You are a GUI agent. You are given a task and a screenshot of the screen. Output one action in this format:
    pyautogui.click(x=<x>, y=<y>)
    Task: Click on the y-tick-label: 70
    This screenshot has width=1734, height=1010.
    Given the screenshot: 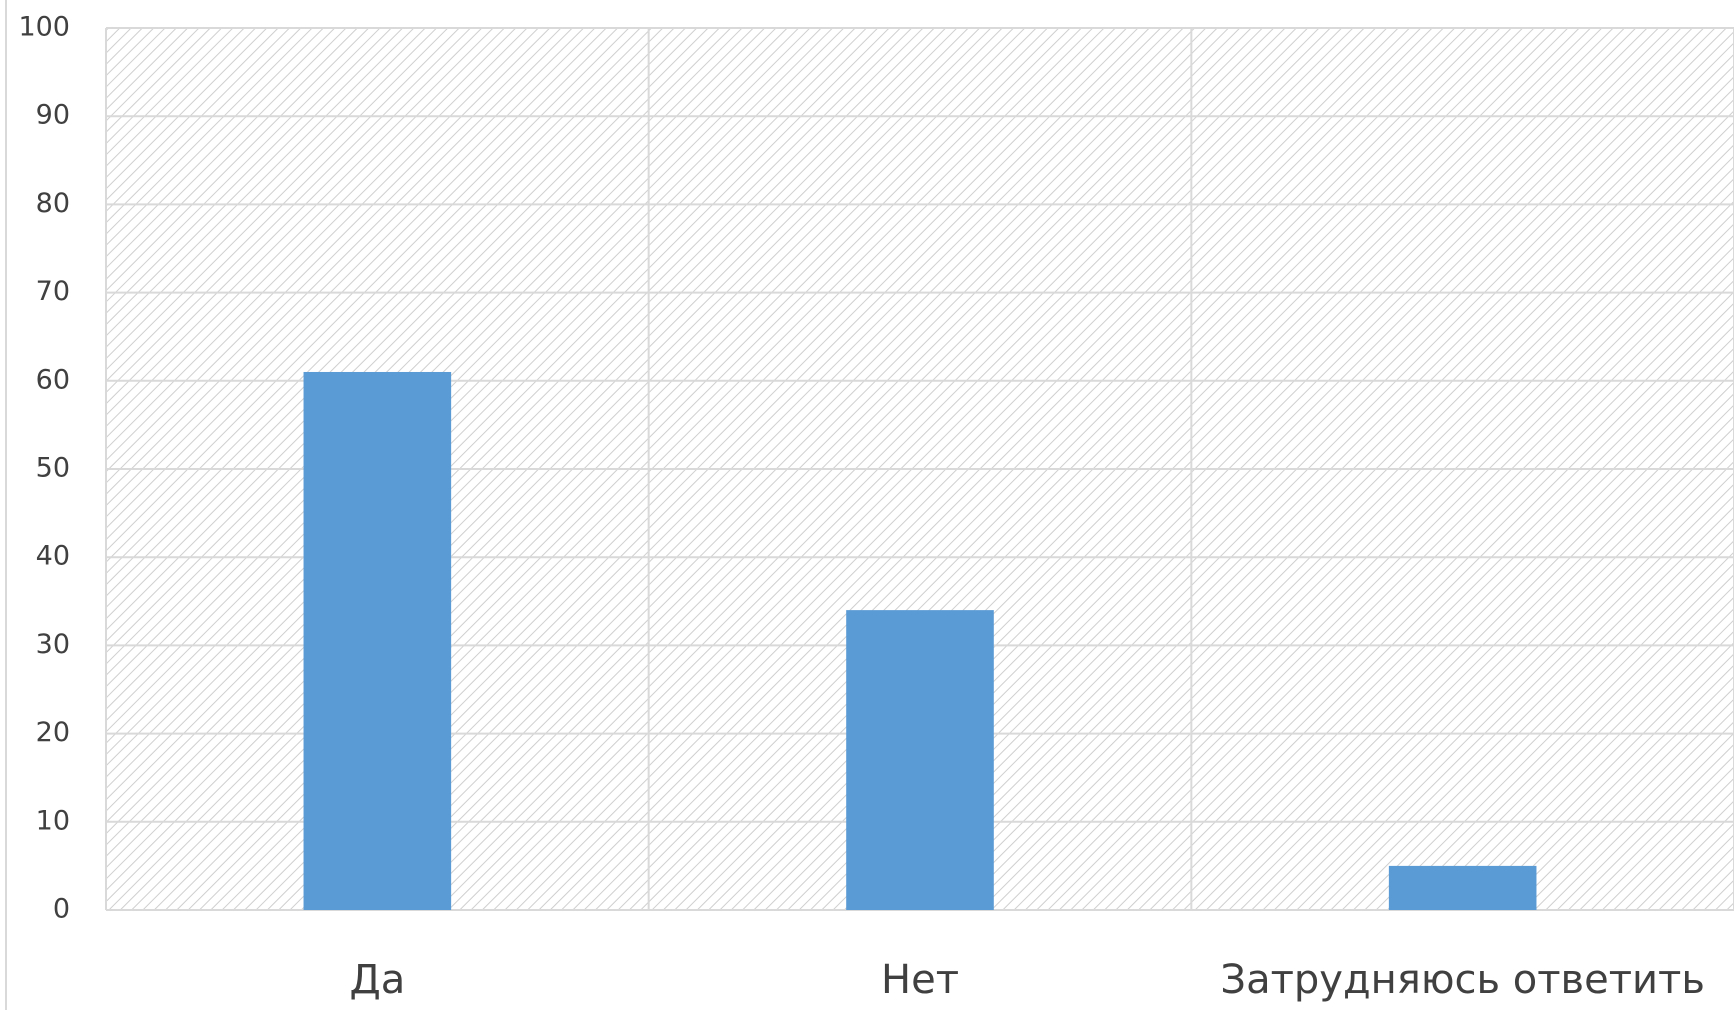 What is the action you would take?
    pyautogui.click(x=53, y=291)
    